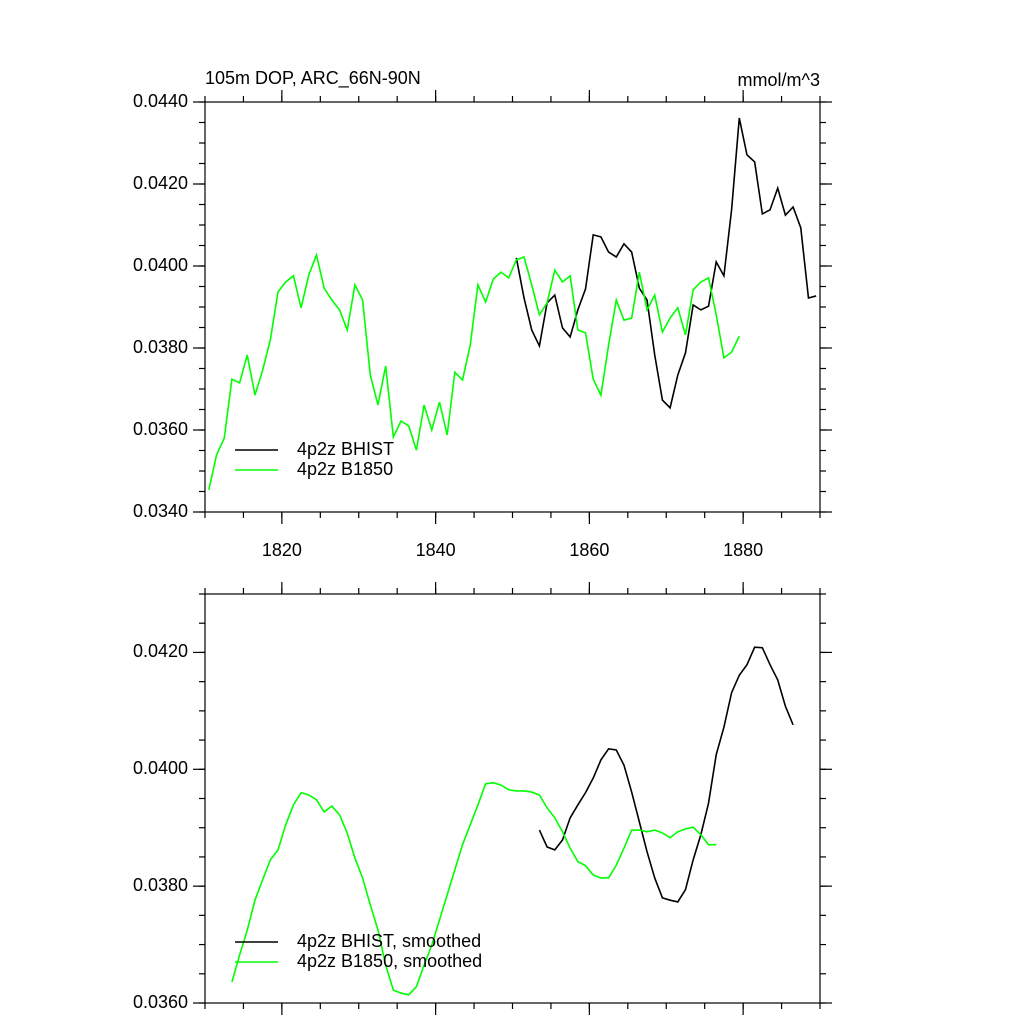 This screenshot has height=1024, width=1024. What do you see at coordinates (160, 101) in the screenshot?
I see `y-tick-label: 0.0440` at bounding box center [160, 101].